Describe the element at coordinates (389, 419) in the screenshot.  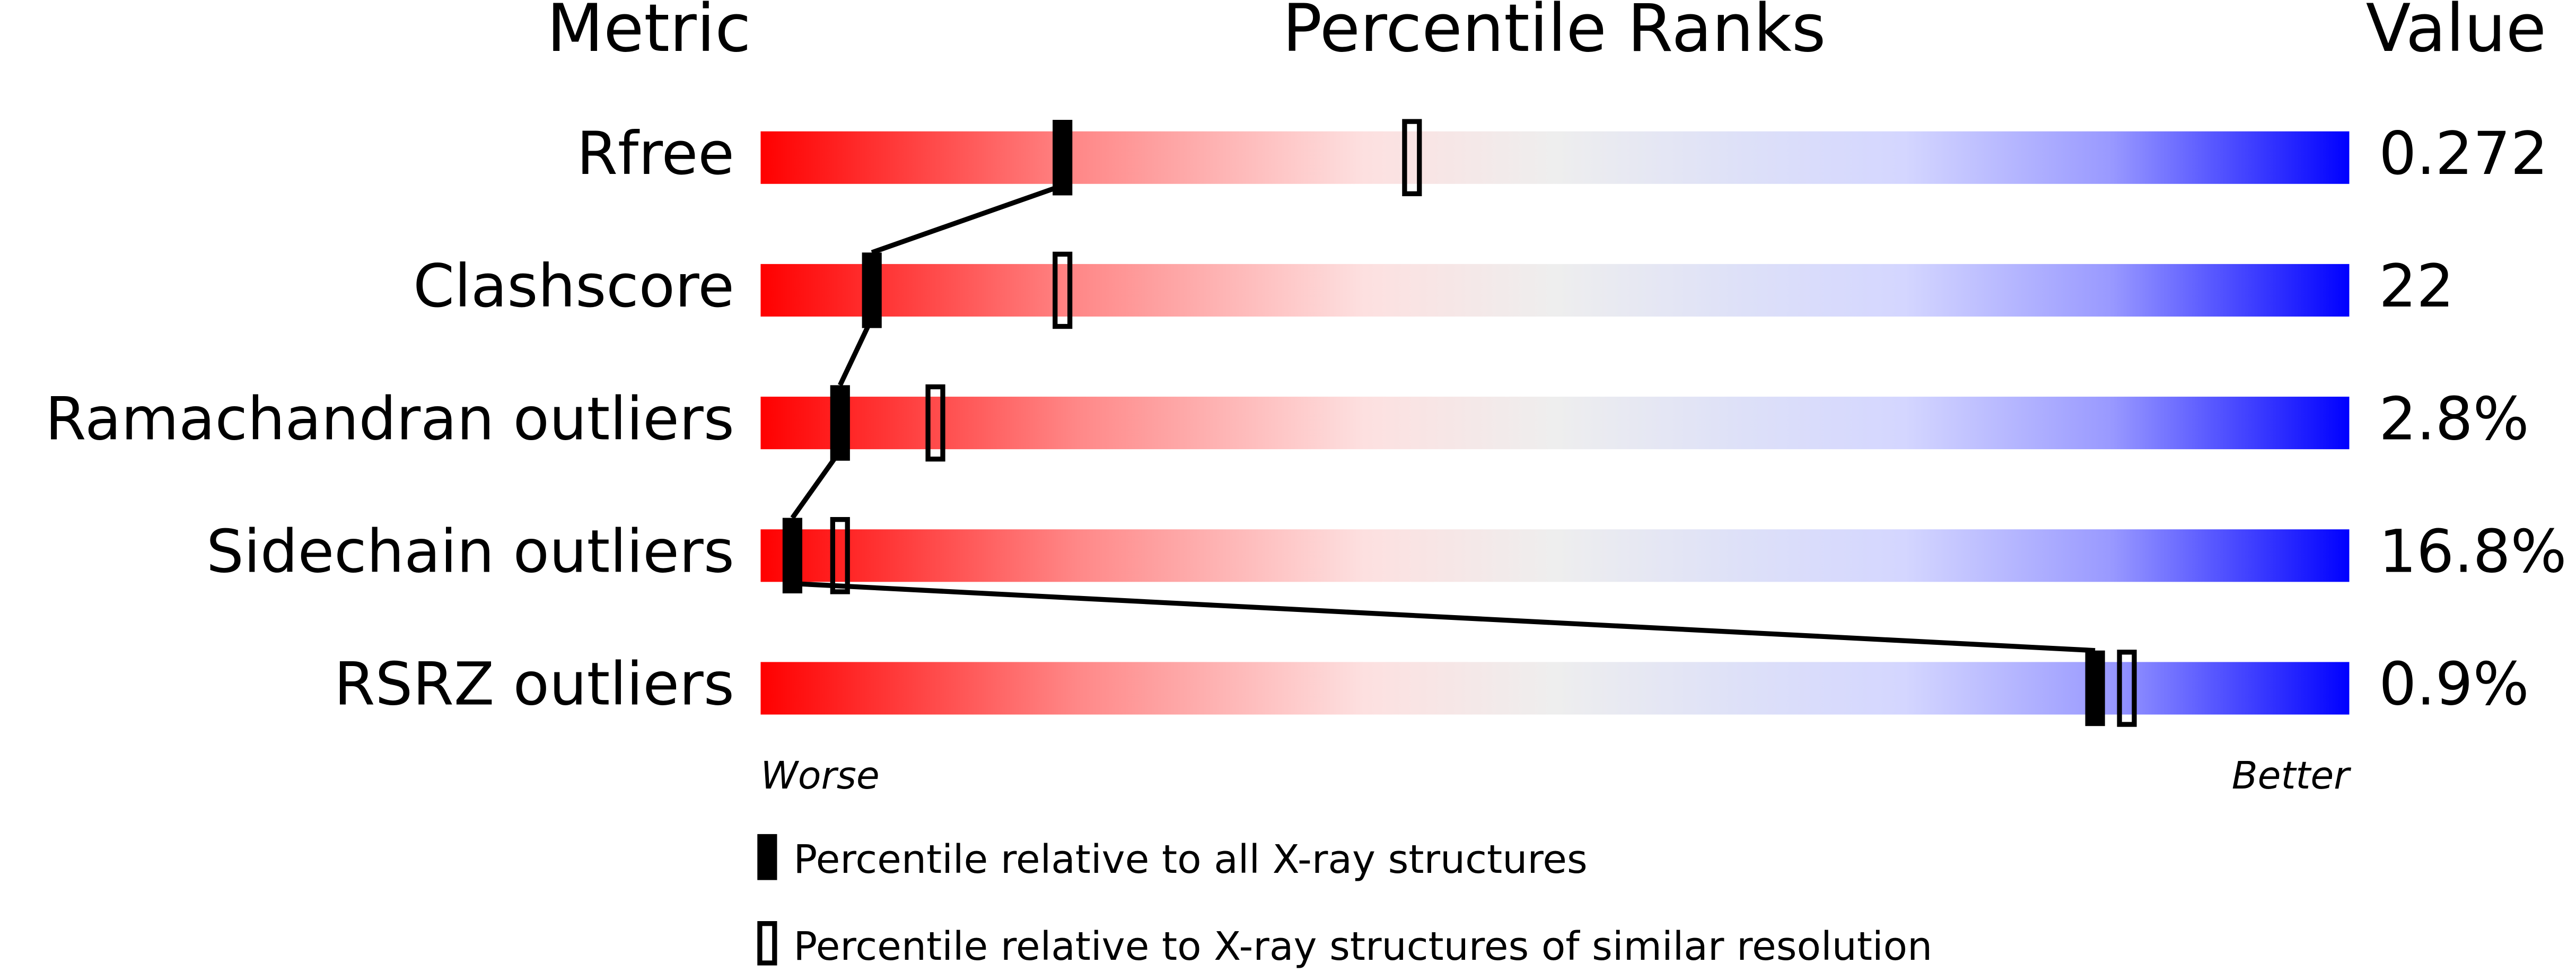
I see `metric-label: Ramachandran outliers` at that location.